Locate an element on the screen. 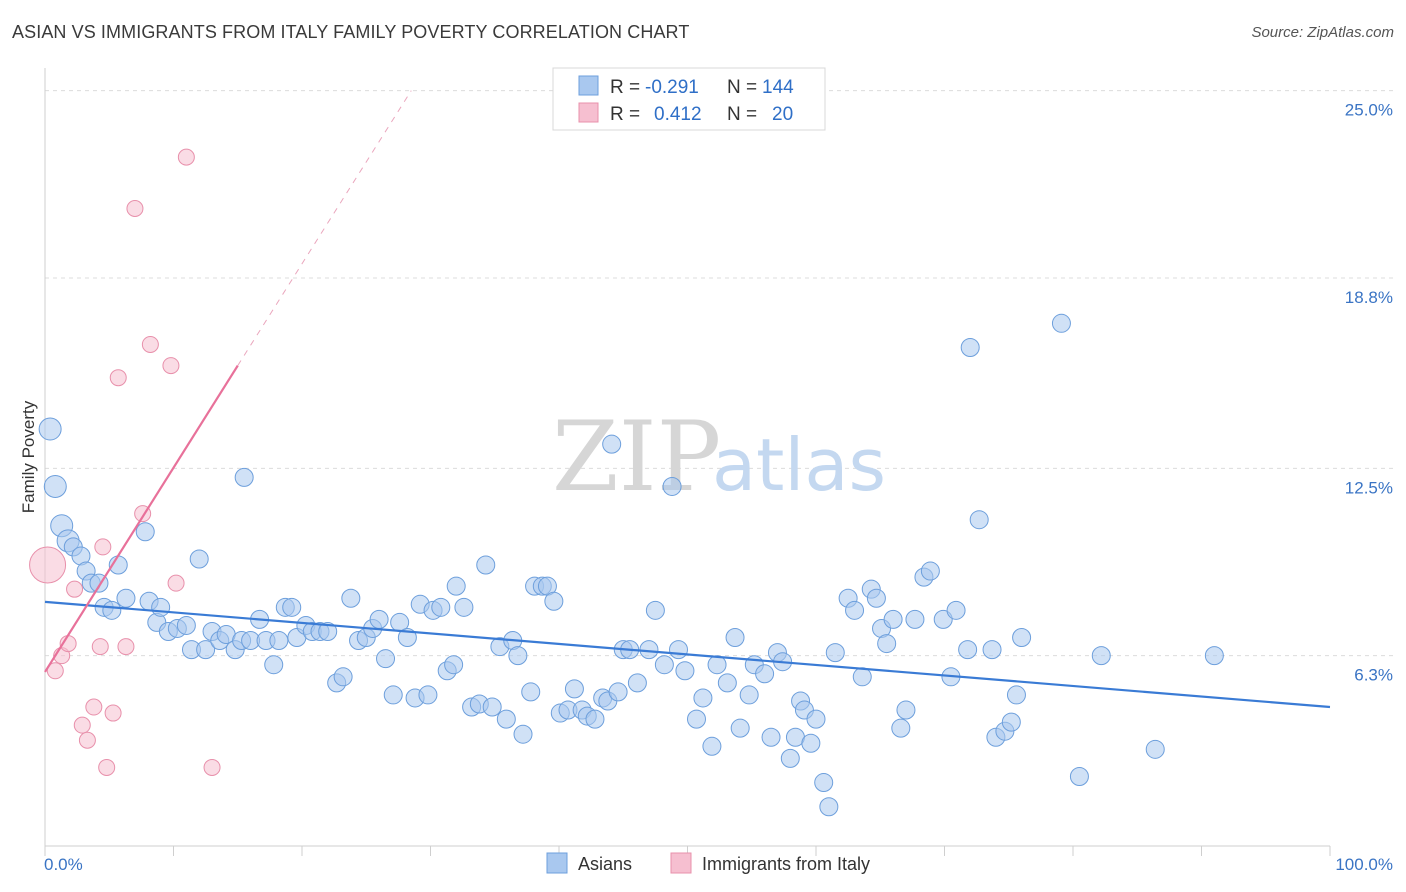 The height and width of the screenshot is (892, 1406). bottom-legend-italy: Immigrants from Italy is located at coordinates (786, 864).